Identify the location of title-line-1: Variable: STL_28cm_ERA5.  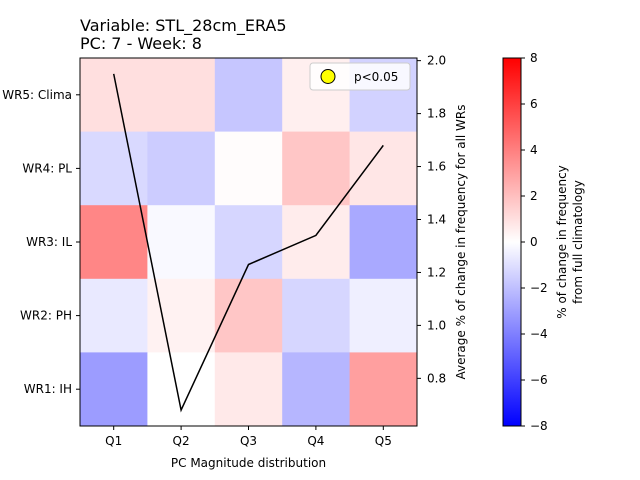
(183, 26).